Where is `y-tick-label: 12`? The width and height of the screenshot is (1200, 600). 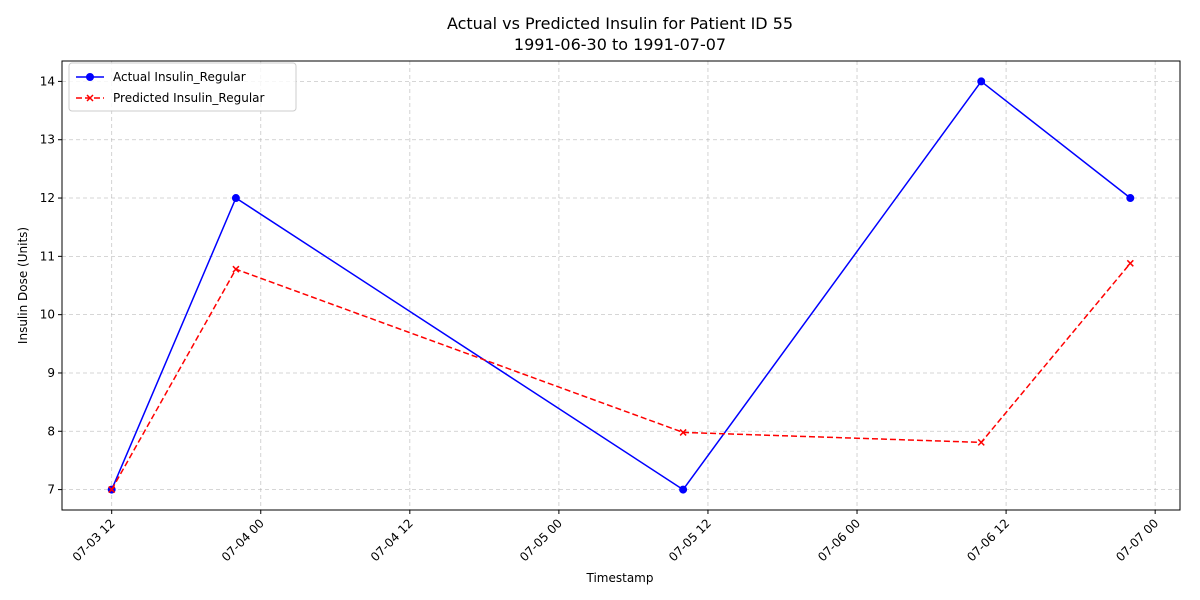 y-tick-label: 12 is located at coordinates (47, 198).